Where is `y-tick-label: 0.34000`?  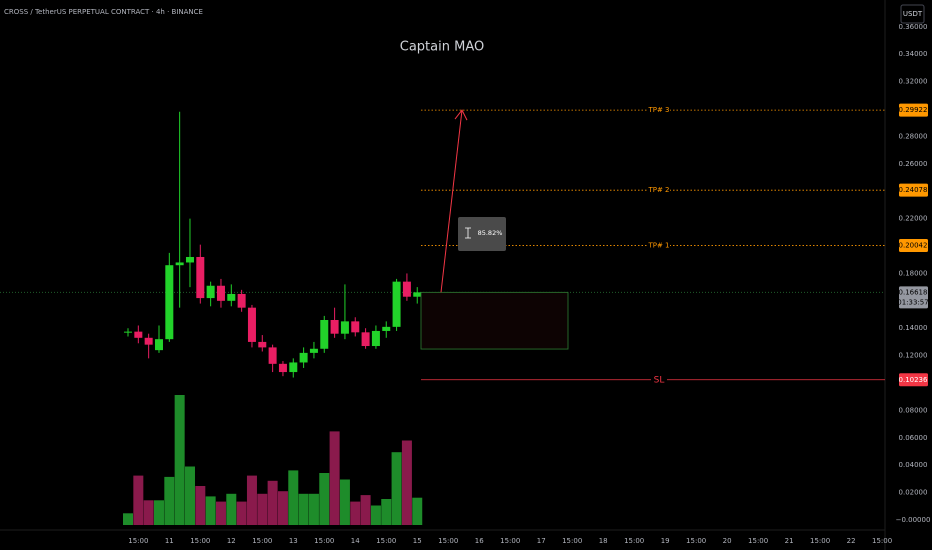
y-tick-label: 0.34000 is located at coordinates (913, 54).